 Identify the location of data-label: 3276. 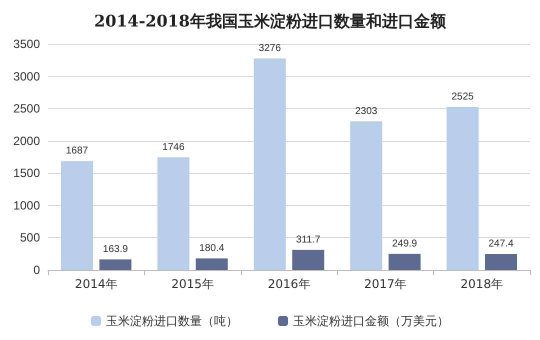
(270, 48).